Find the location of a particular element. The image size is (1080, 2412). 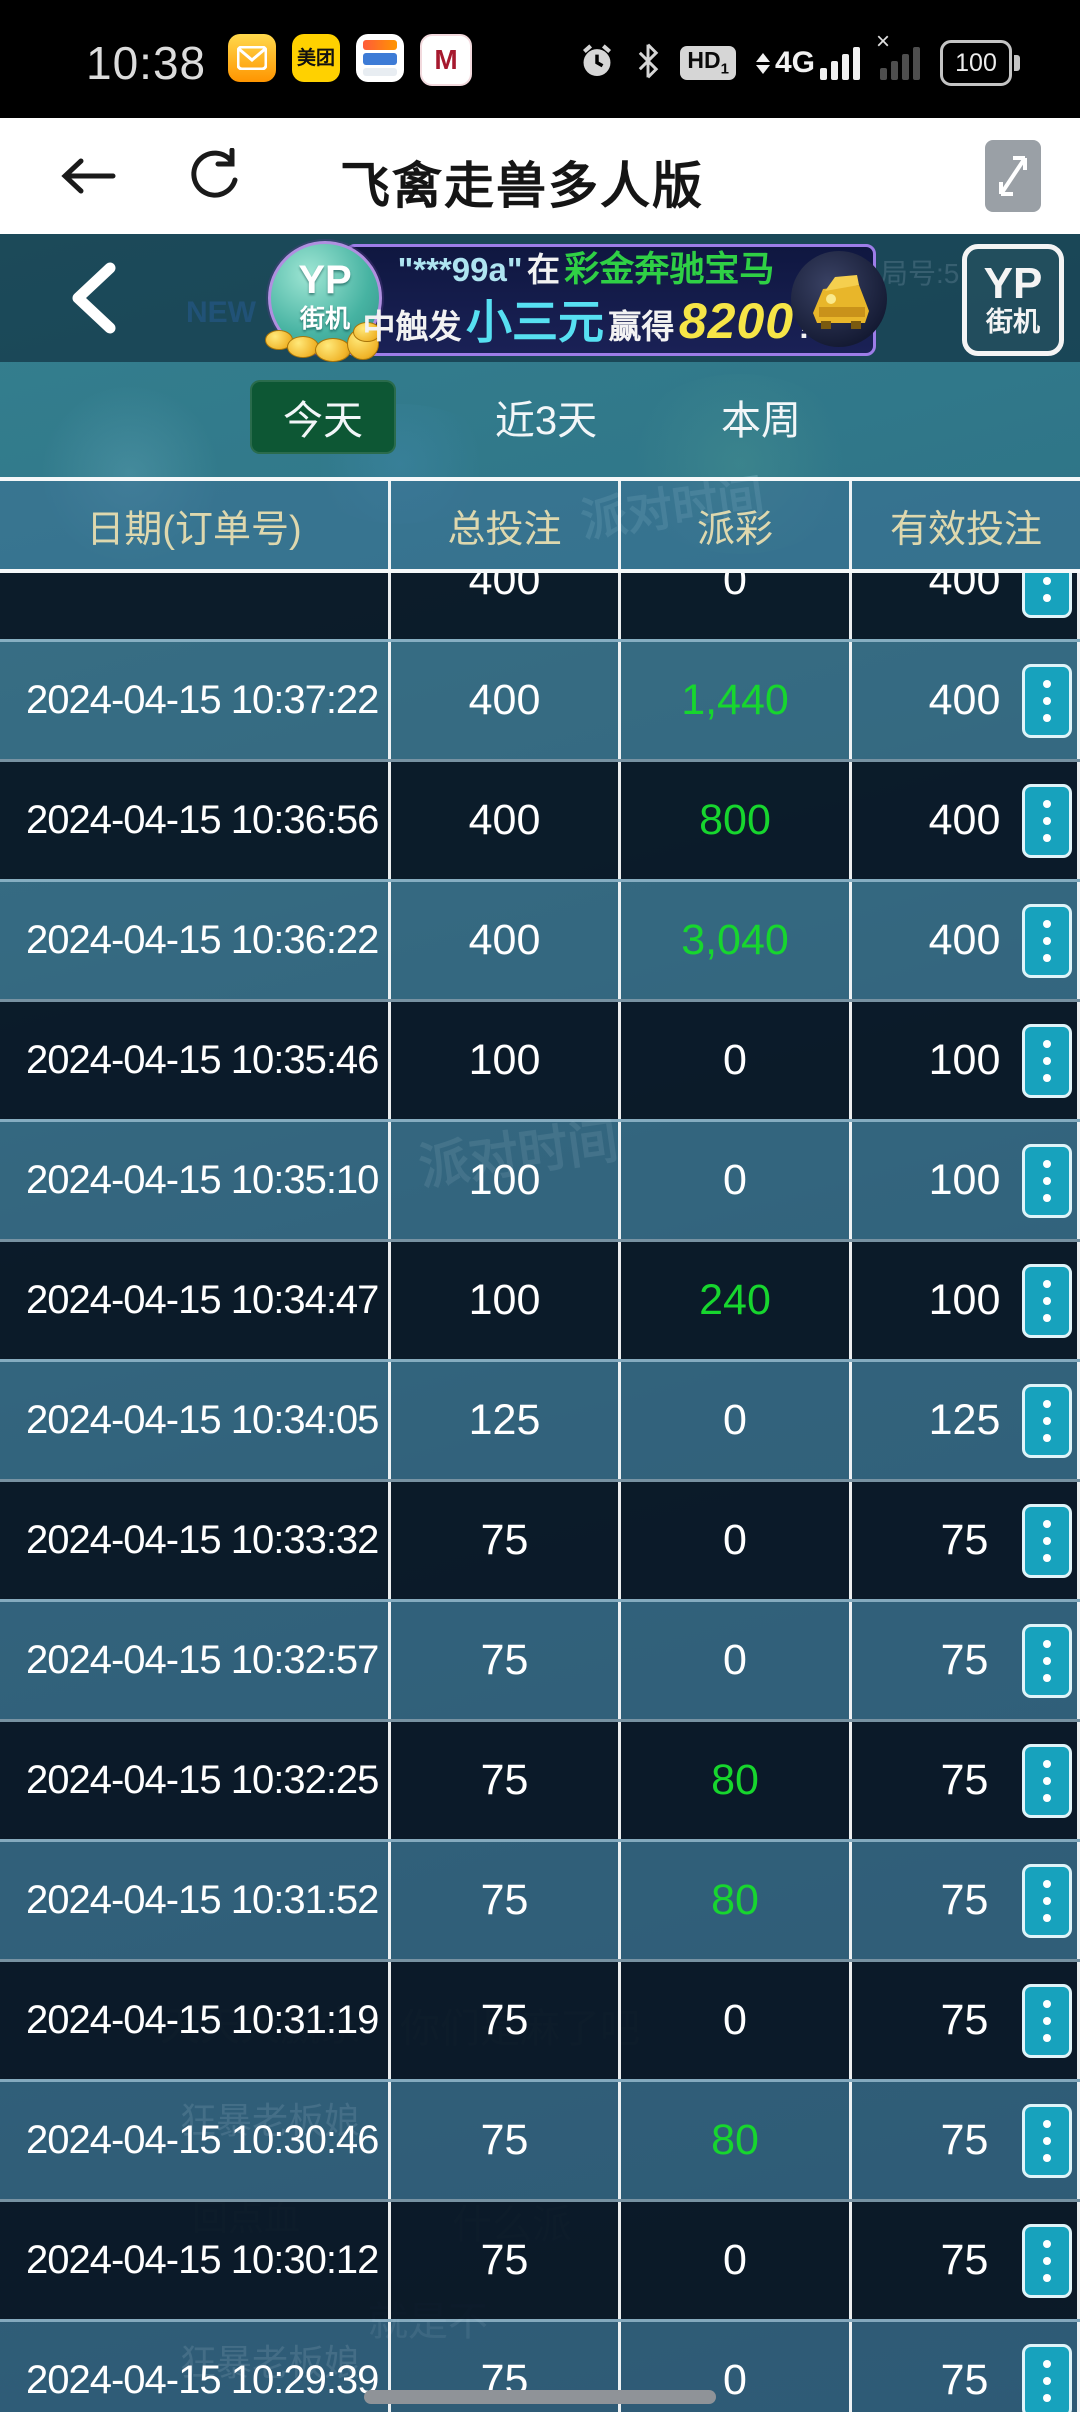

alarm-icon is located at coordinates (597, 63).